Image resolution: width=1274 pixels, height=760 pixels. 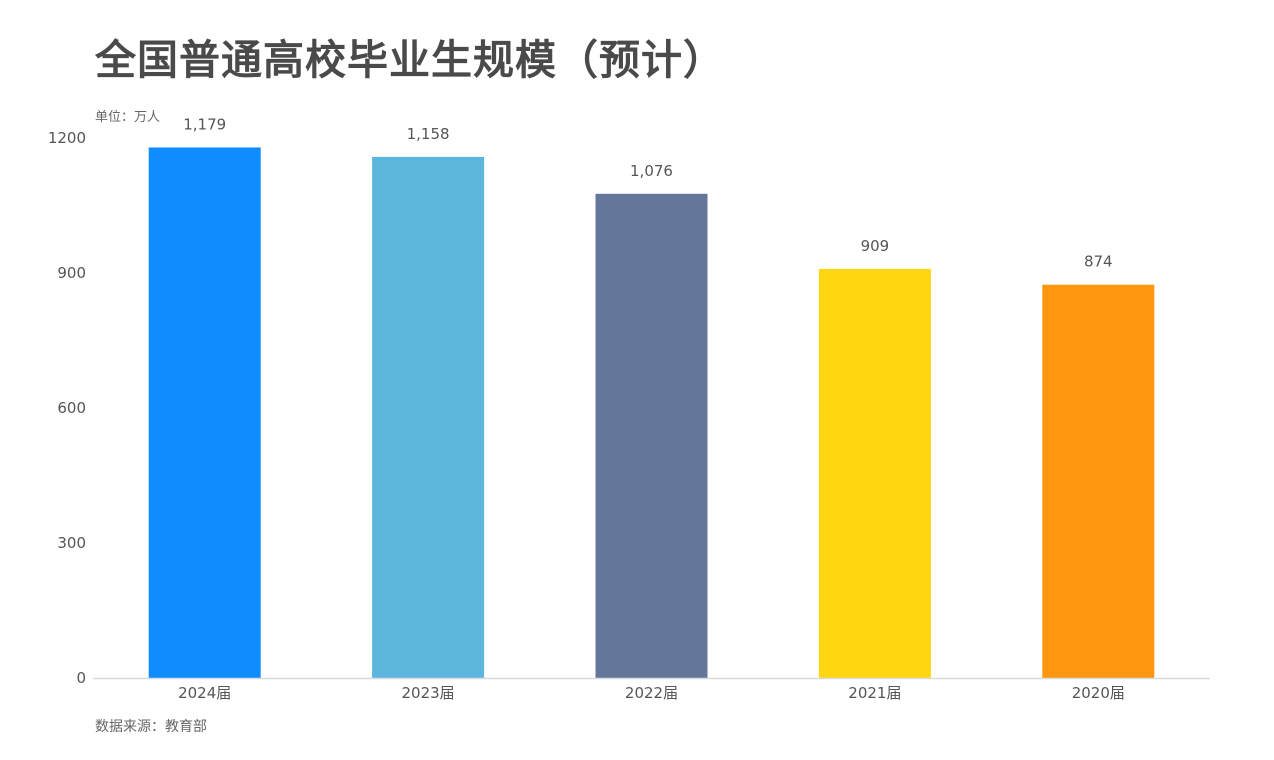 I want to click on data-label: 874, so click(x=1098, y=262).